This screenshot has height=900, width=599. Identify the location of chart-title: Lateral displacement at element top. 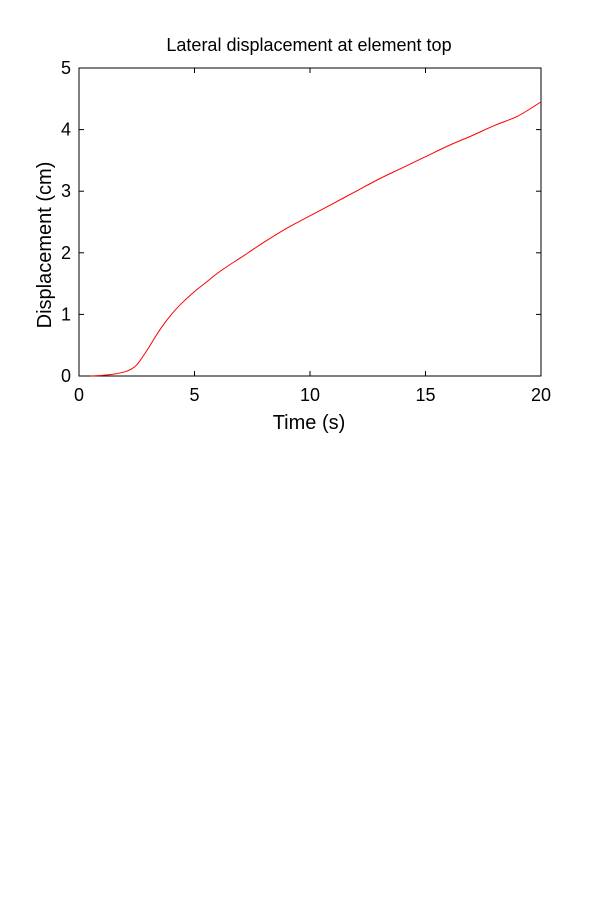
(308, 45).